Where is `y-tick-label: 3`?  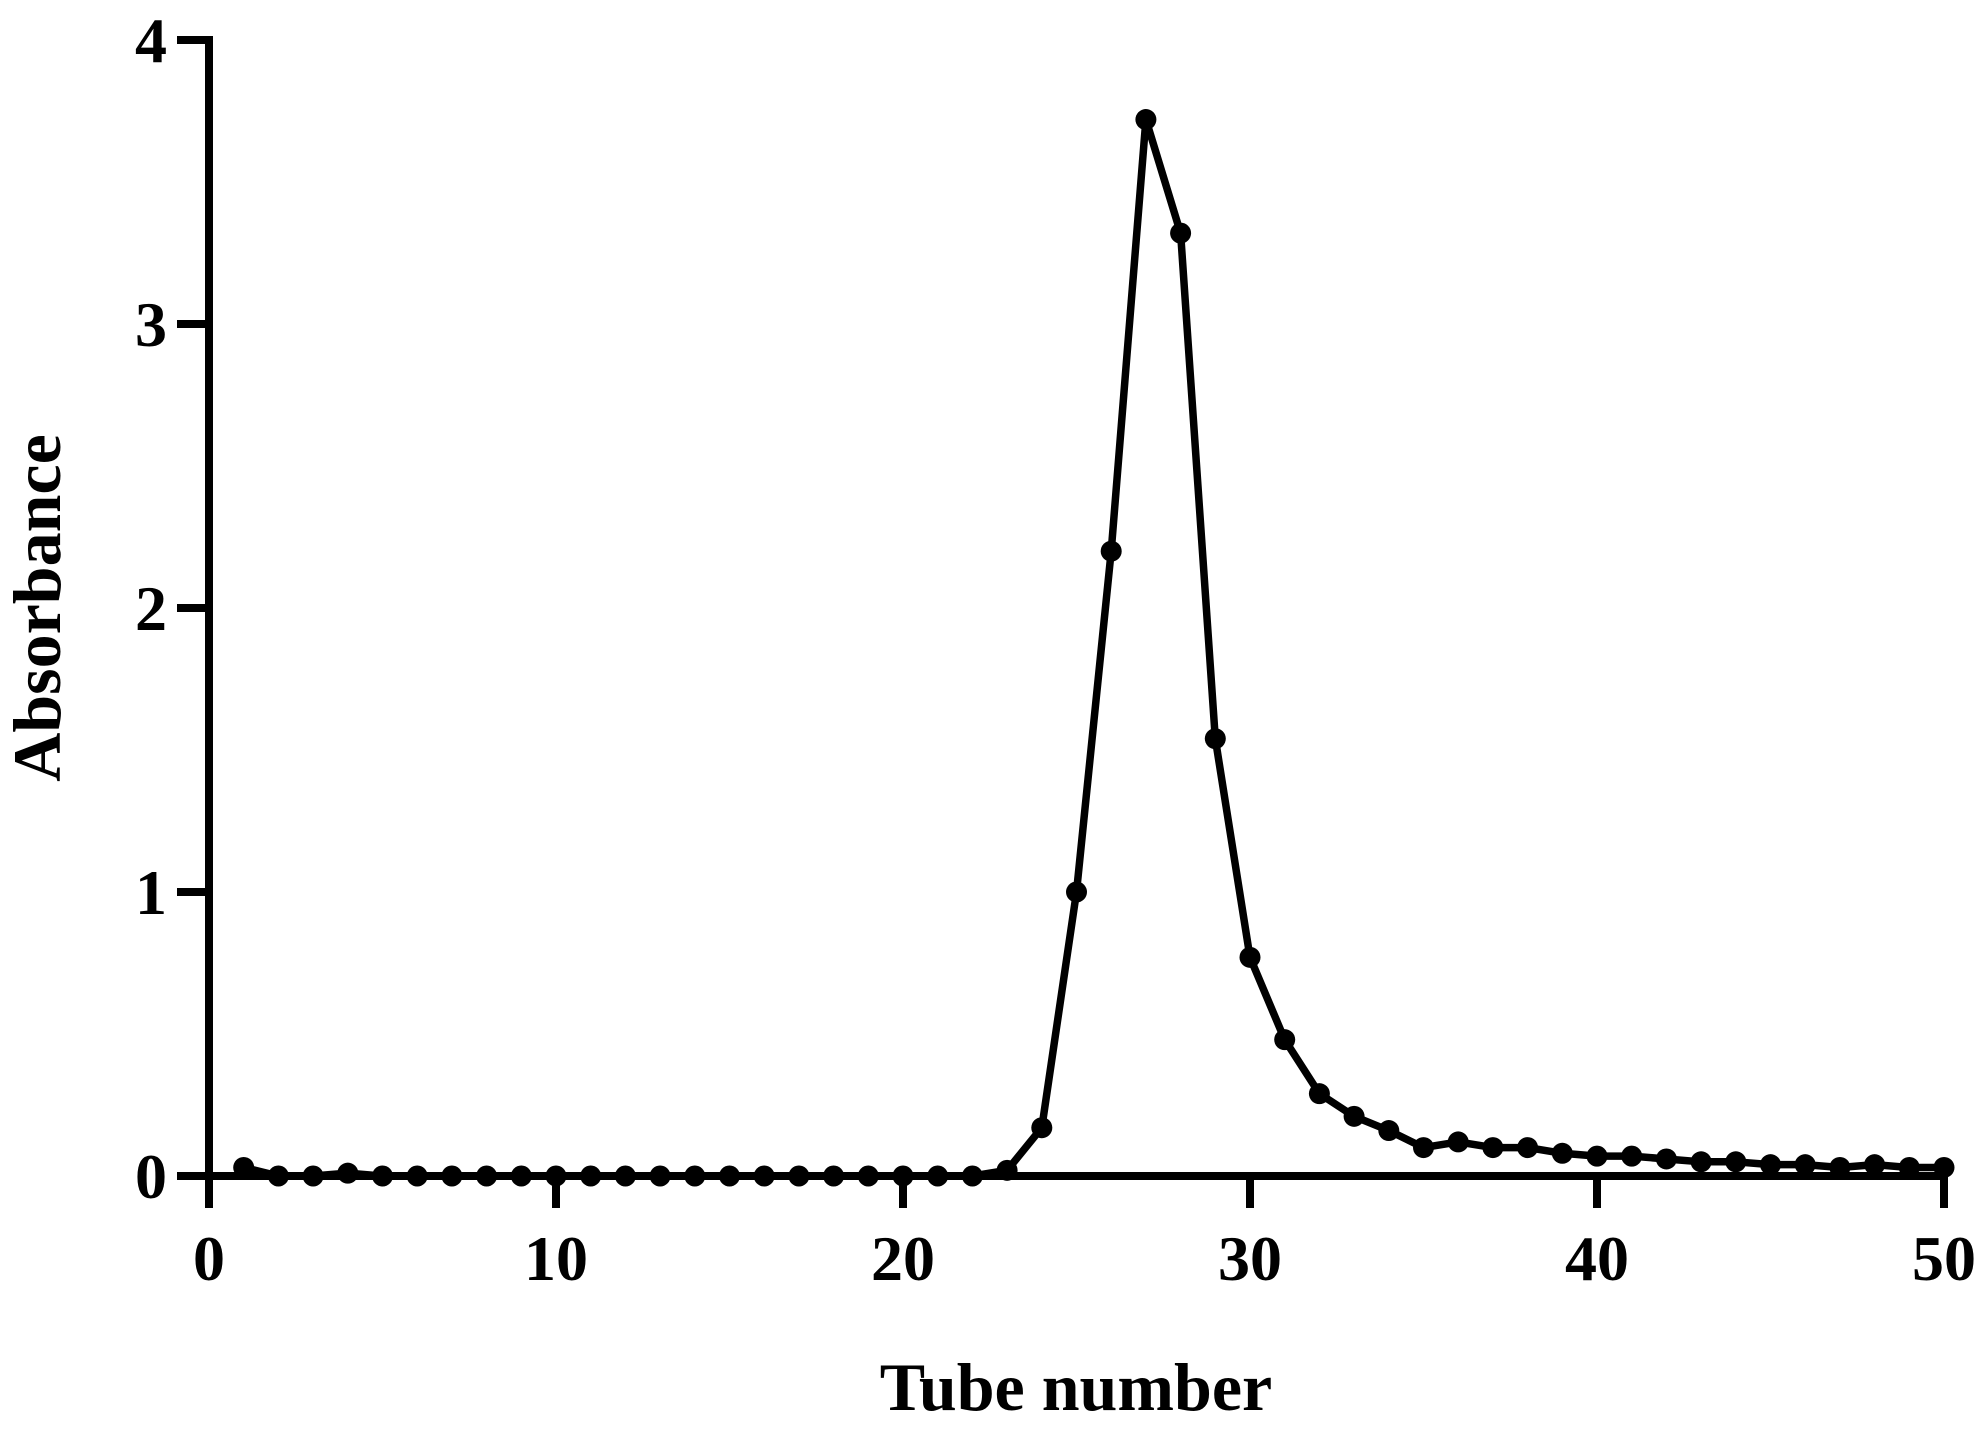 y-tick-label: 3 is located at coordinates (151, 324).